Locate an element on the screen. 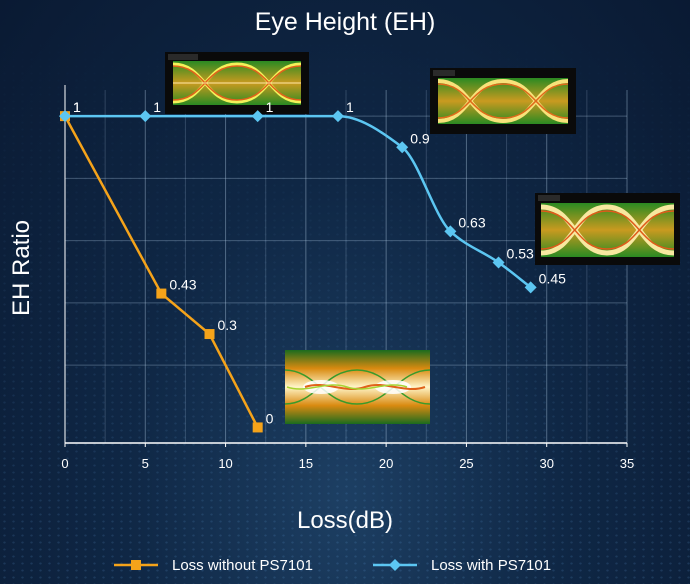 Image resolution: width=690 pixels, height=584 pixels. legend-item-with-ps7101: Loss with PS7101 is located at coordinates (462, 565).